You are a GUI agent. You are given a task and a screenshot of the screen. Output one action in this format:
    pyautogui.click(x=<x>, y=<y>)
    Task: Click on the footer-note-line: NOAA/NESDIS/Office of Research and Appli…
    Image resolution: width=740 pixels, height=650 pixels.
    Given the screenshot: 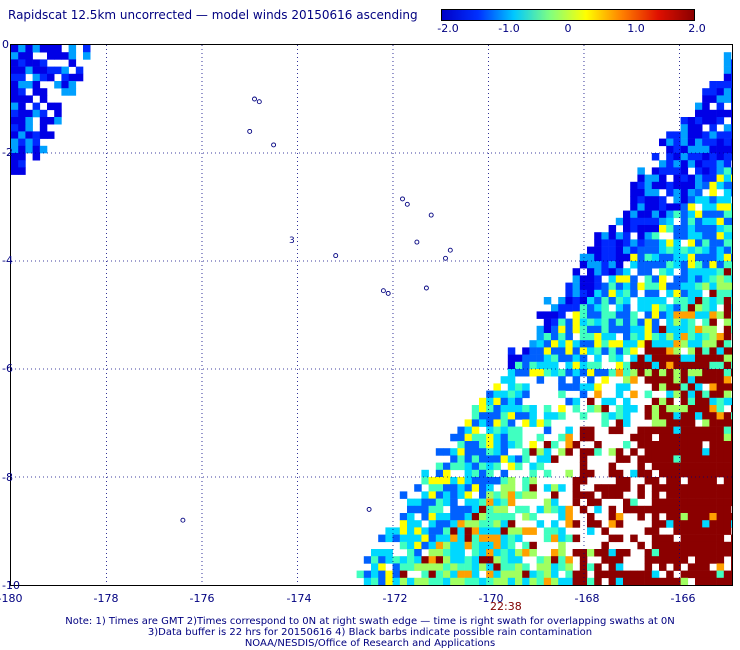 What is the action you would take?
    pyautogui.click(x=370, y=643)
    